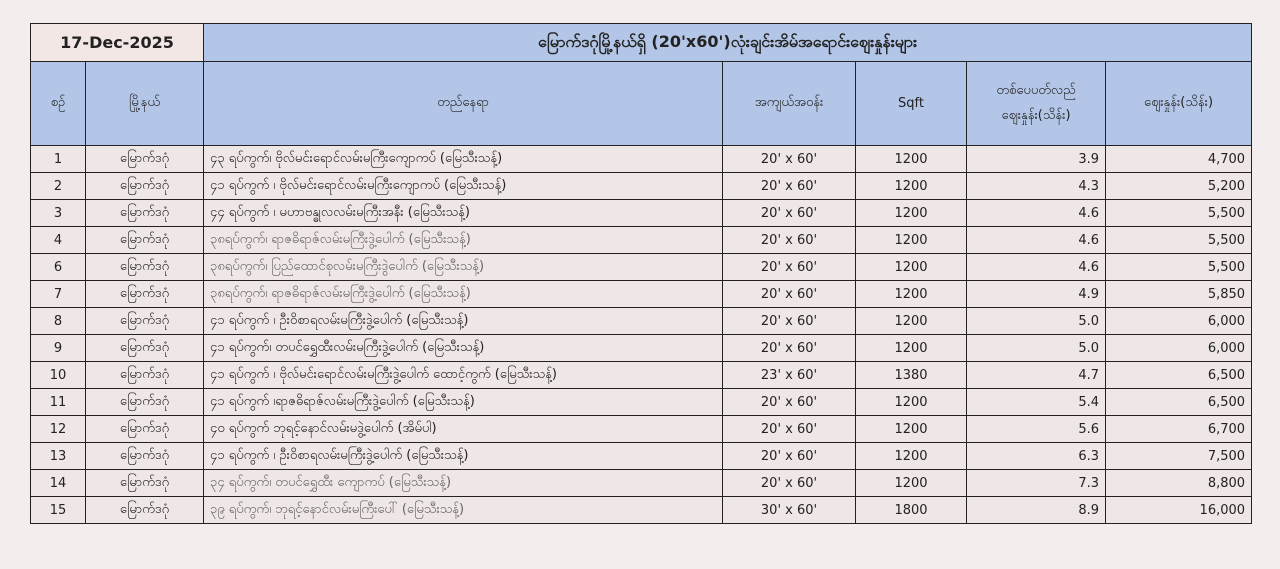  What do you see at coordinates (58, 456) in the screenshot?
I see `cell-no: 13` at bounding box center [58, 456].